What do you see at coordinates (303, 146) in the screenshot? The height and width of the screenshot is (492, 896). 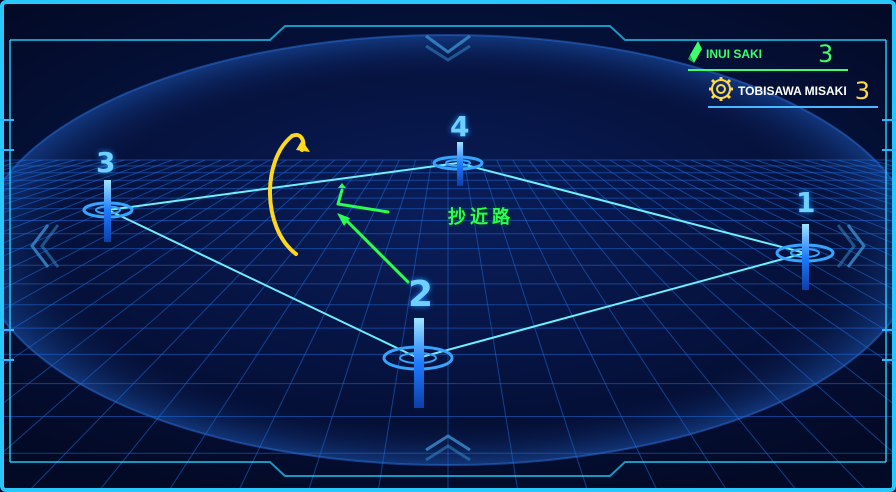 I see `rotation-arrowhead` at bounding box center [303, 146].